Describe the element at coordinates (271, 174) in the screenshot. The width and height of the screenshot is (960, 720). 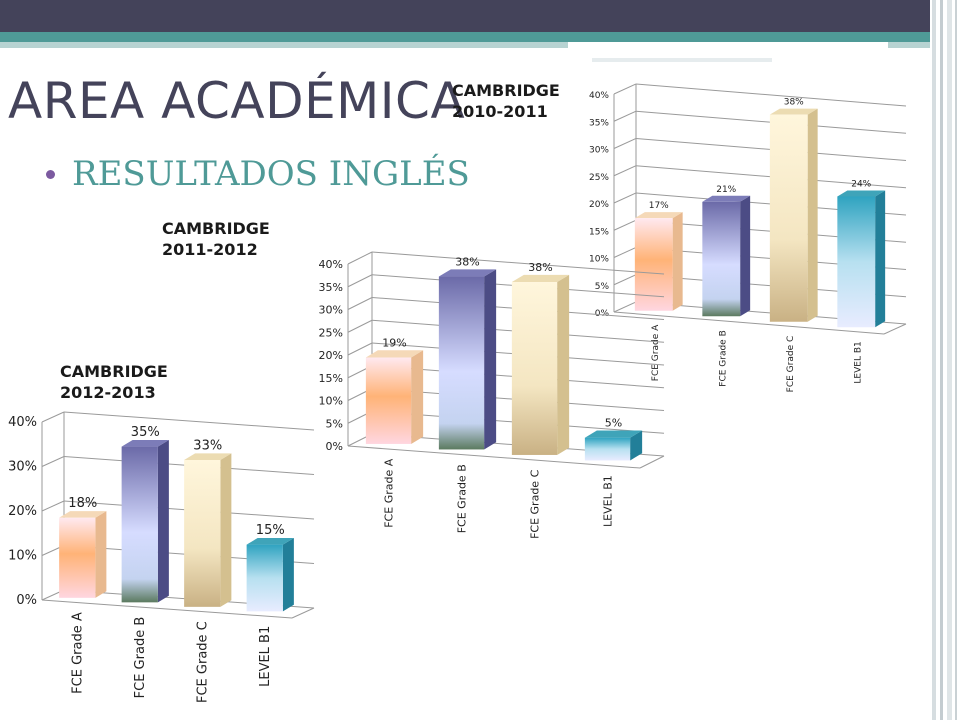
I see `page-subtitle: RESULTADOS INGLÉS` at that location.